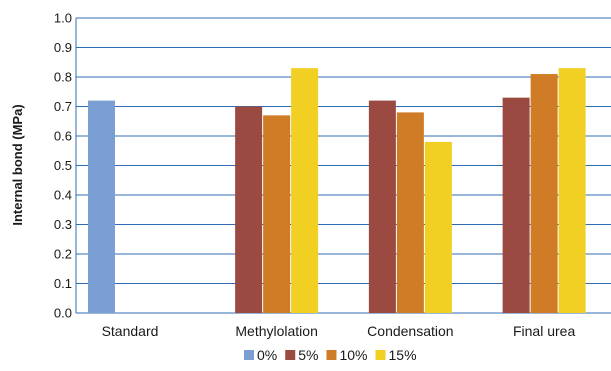 The height and width of the screenshot is (371, 611). What do you see at coordinates (63, 313) in the screenshot?
I see `y-tick-label: 0.0` at bounding box center [63, 313].